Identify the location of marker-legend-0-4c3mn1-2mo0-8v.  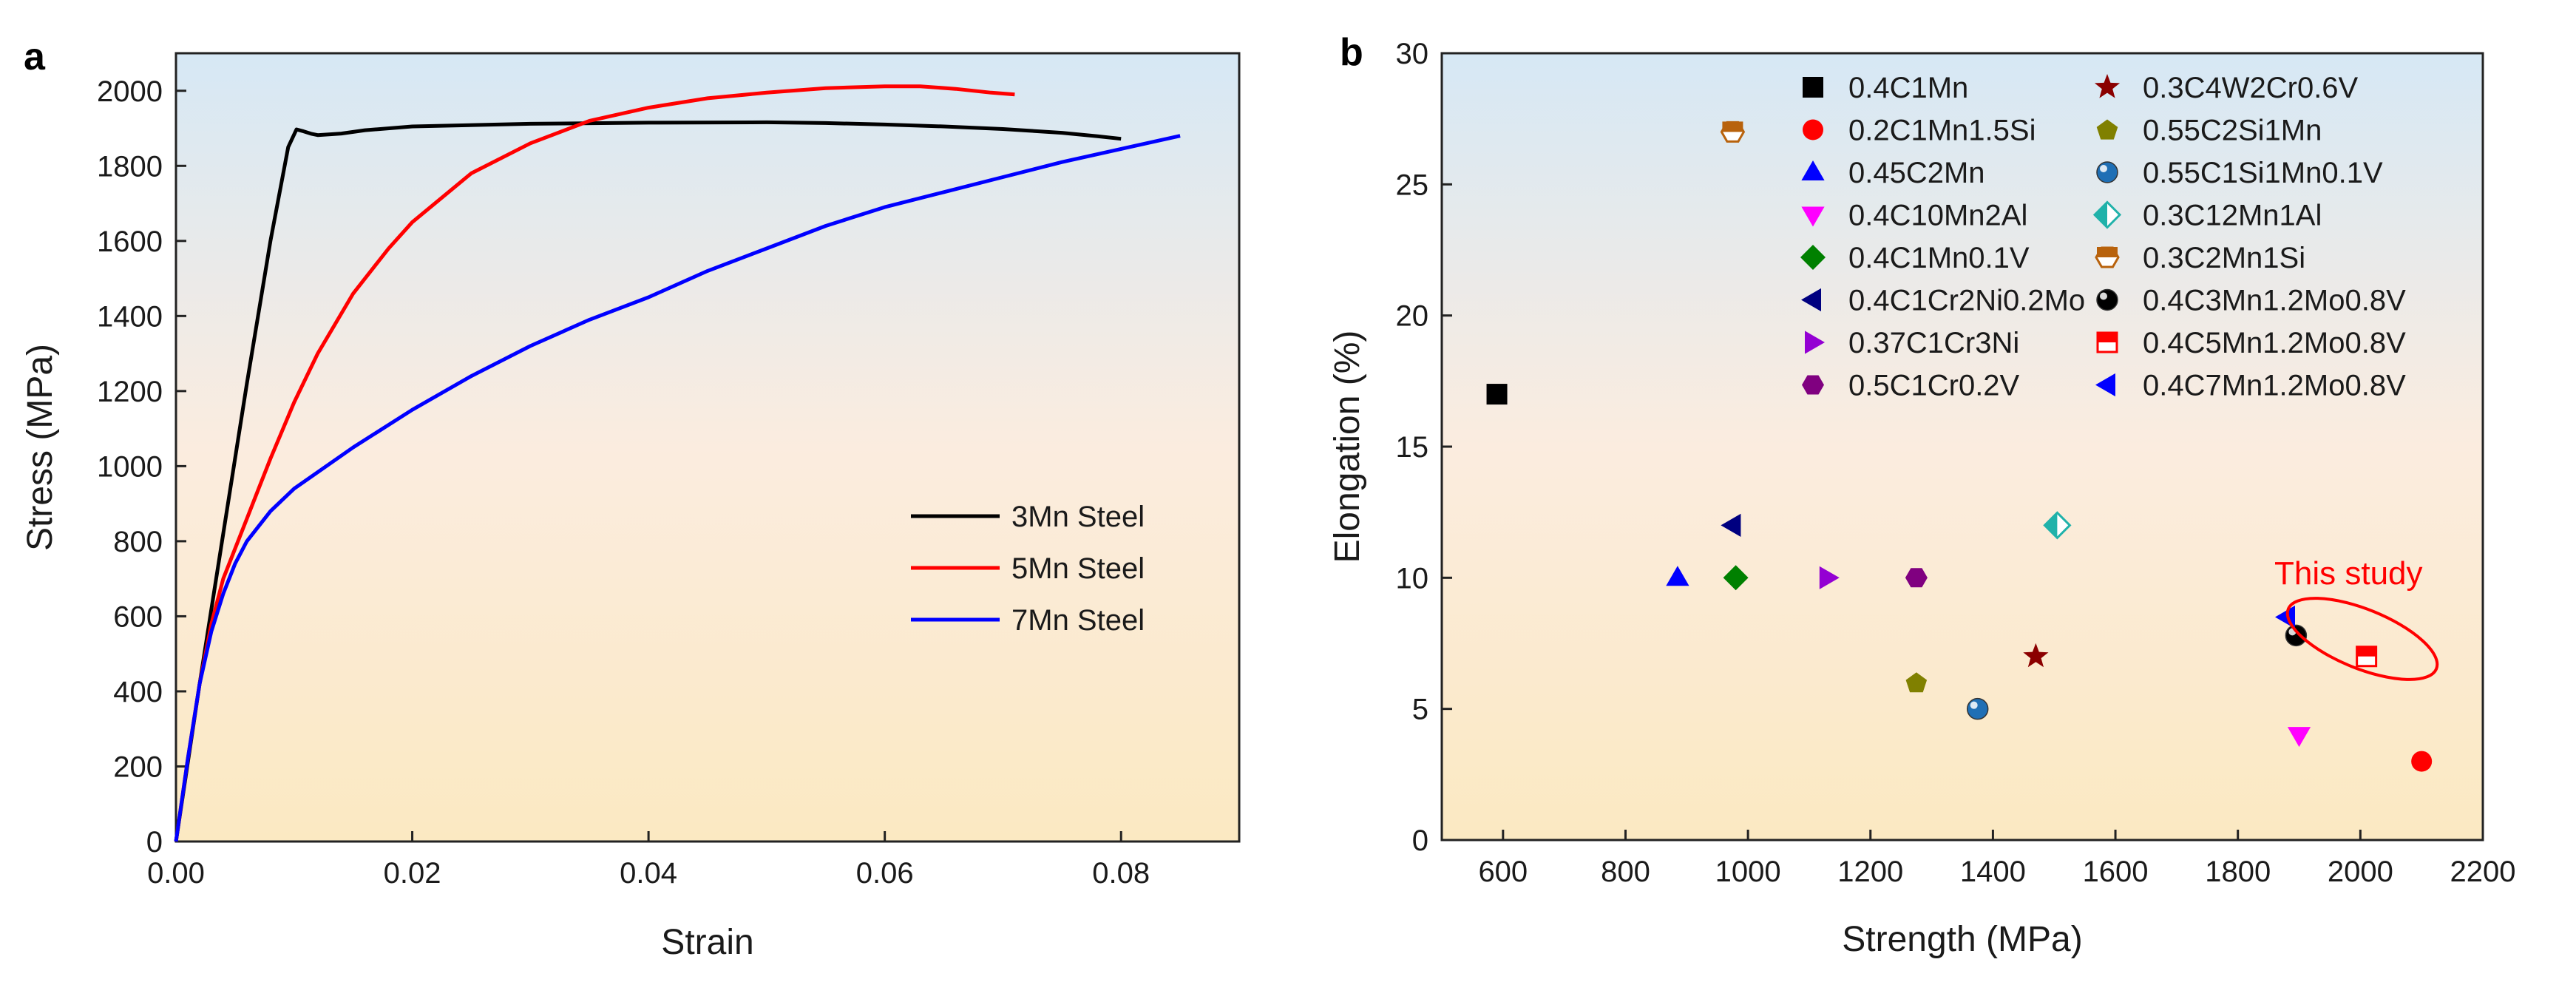
(2107, 299).